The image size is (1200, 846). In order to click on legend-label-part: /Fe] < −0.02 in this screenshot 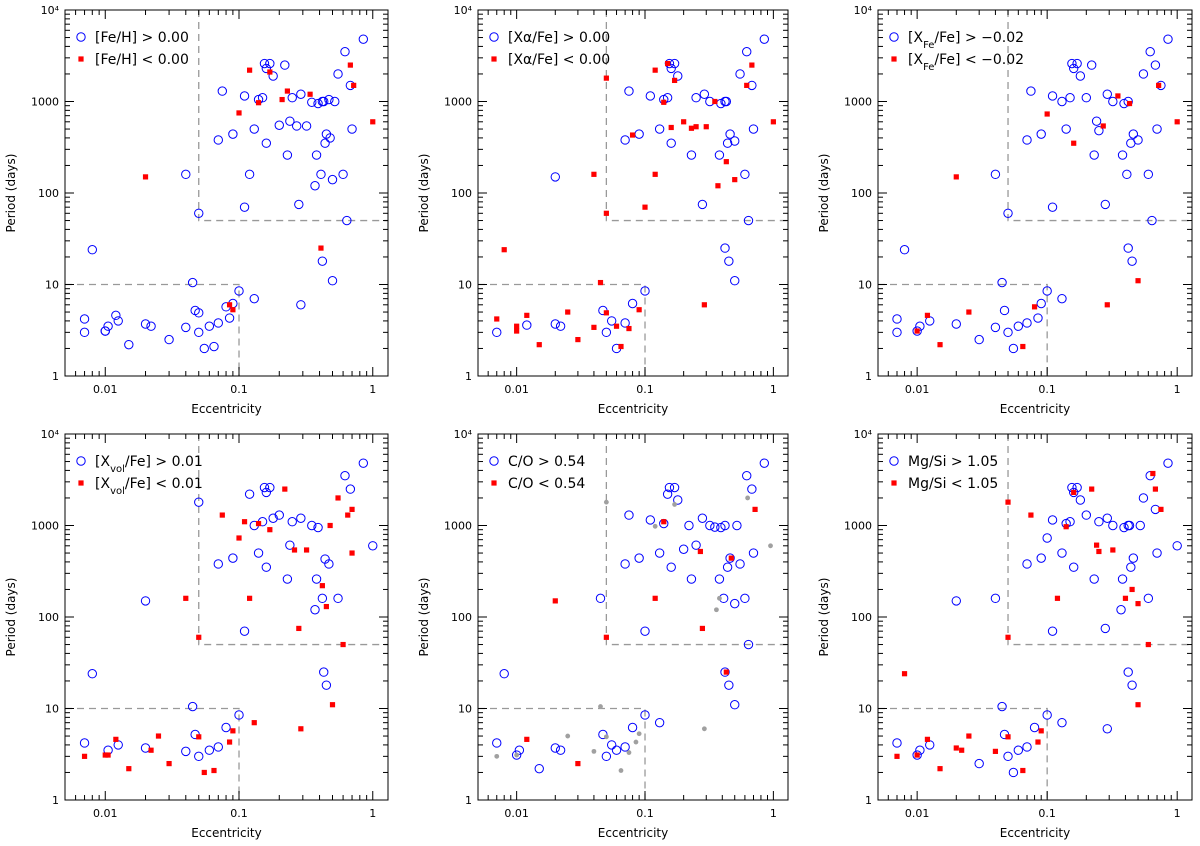, I will do `click(979, 60)`.